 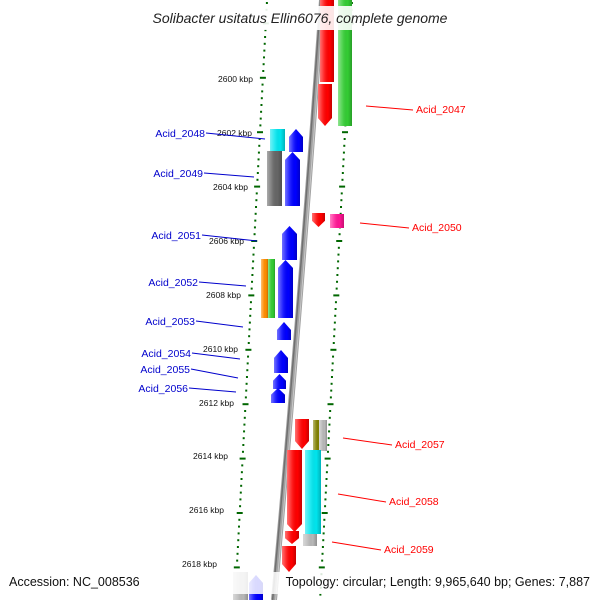 I want to click on gene-label-acid-2055: Acid_2055, so click(x=165, y=370).